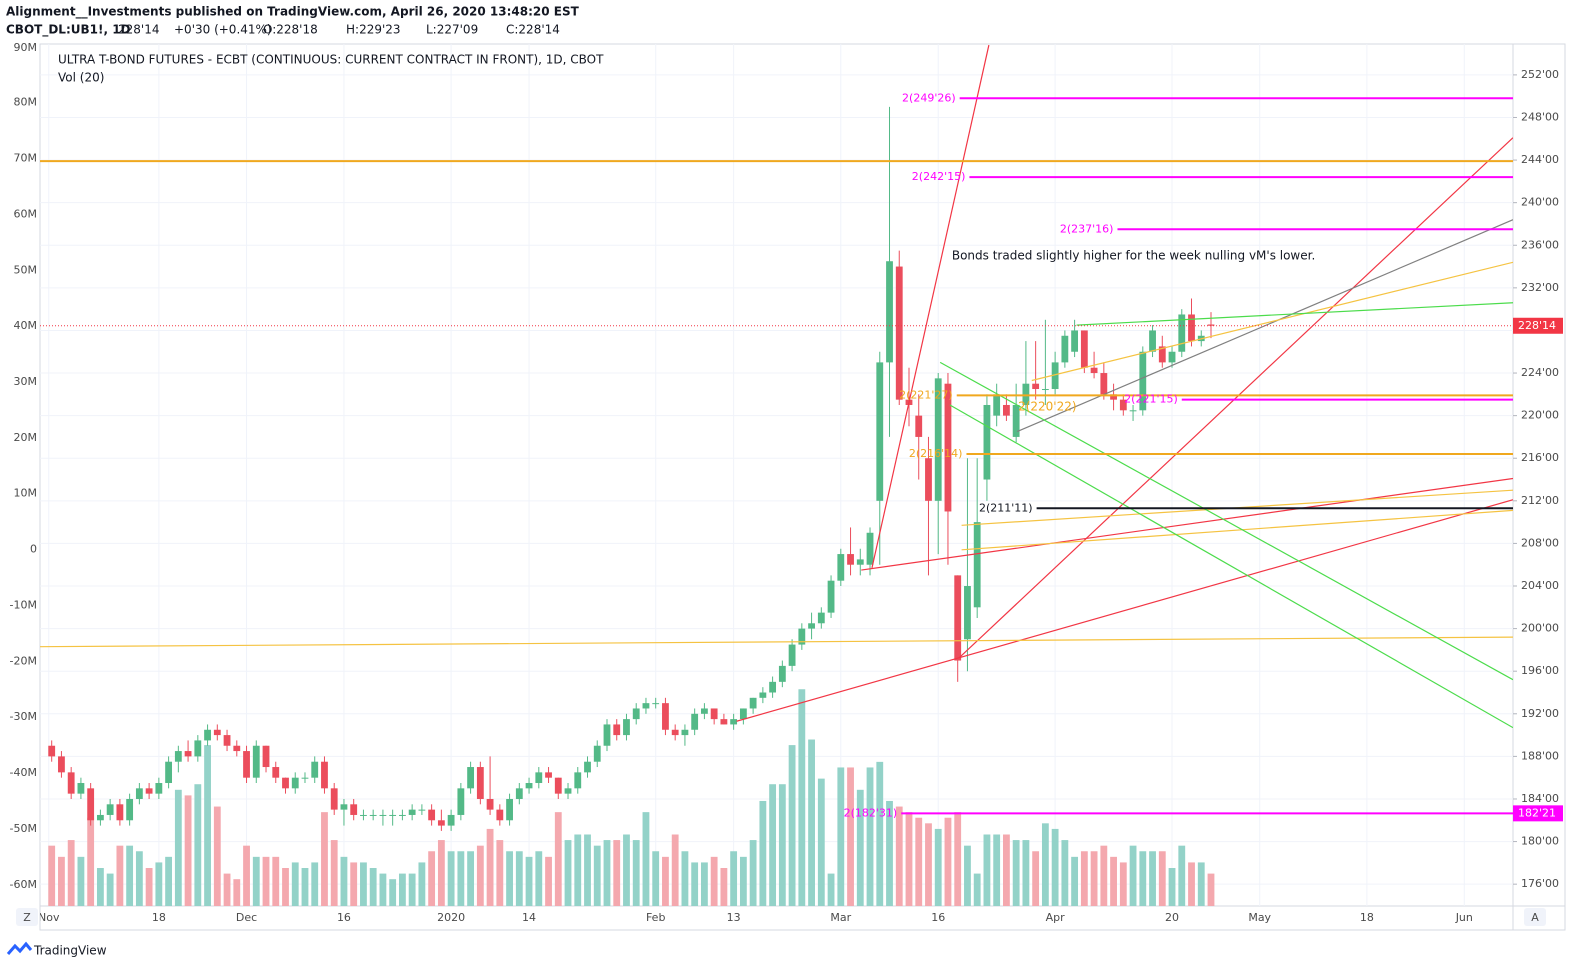 This screenshot has height=974, width=1572. Describe the element at coordinates (1464, 917) in the screenshot. I see `x-tick-label: Jun` at that location.